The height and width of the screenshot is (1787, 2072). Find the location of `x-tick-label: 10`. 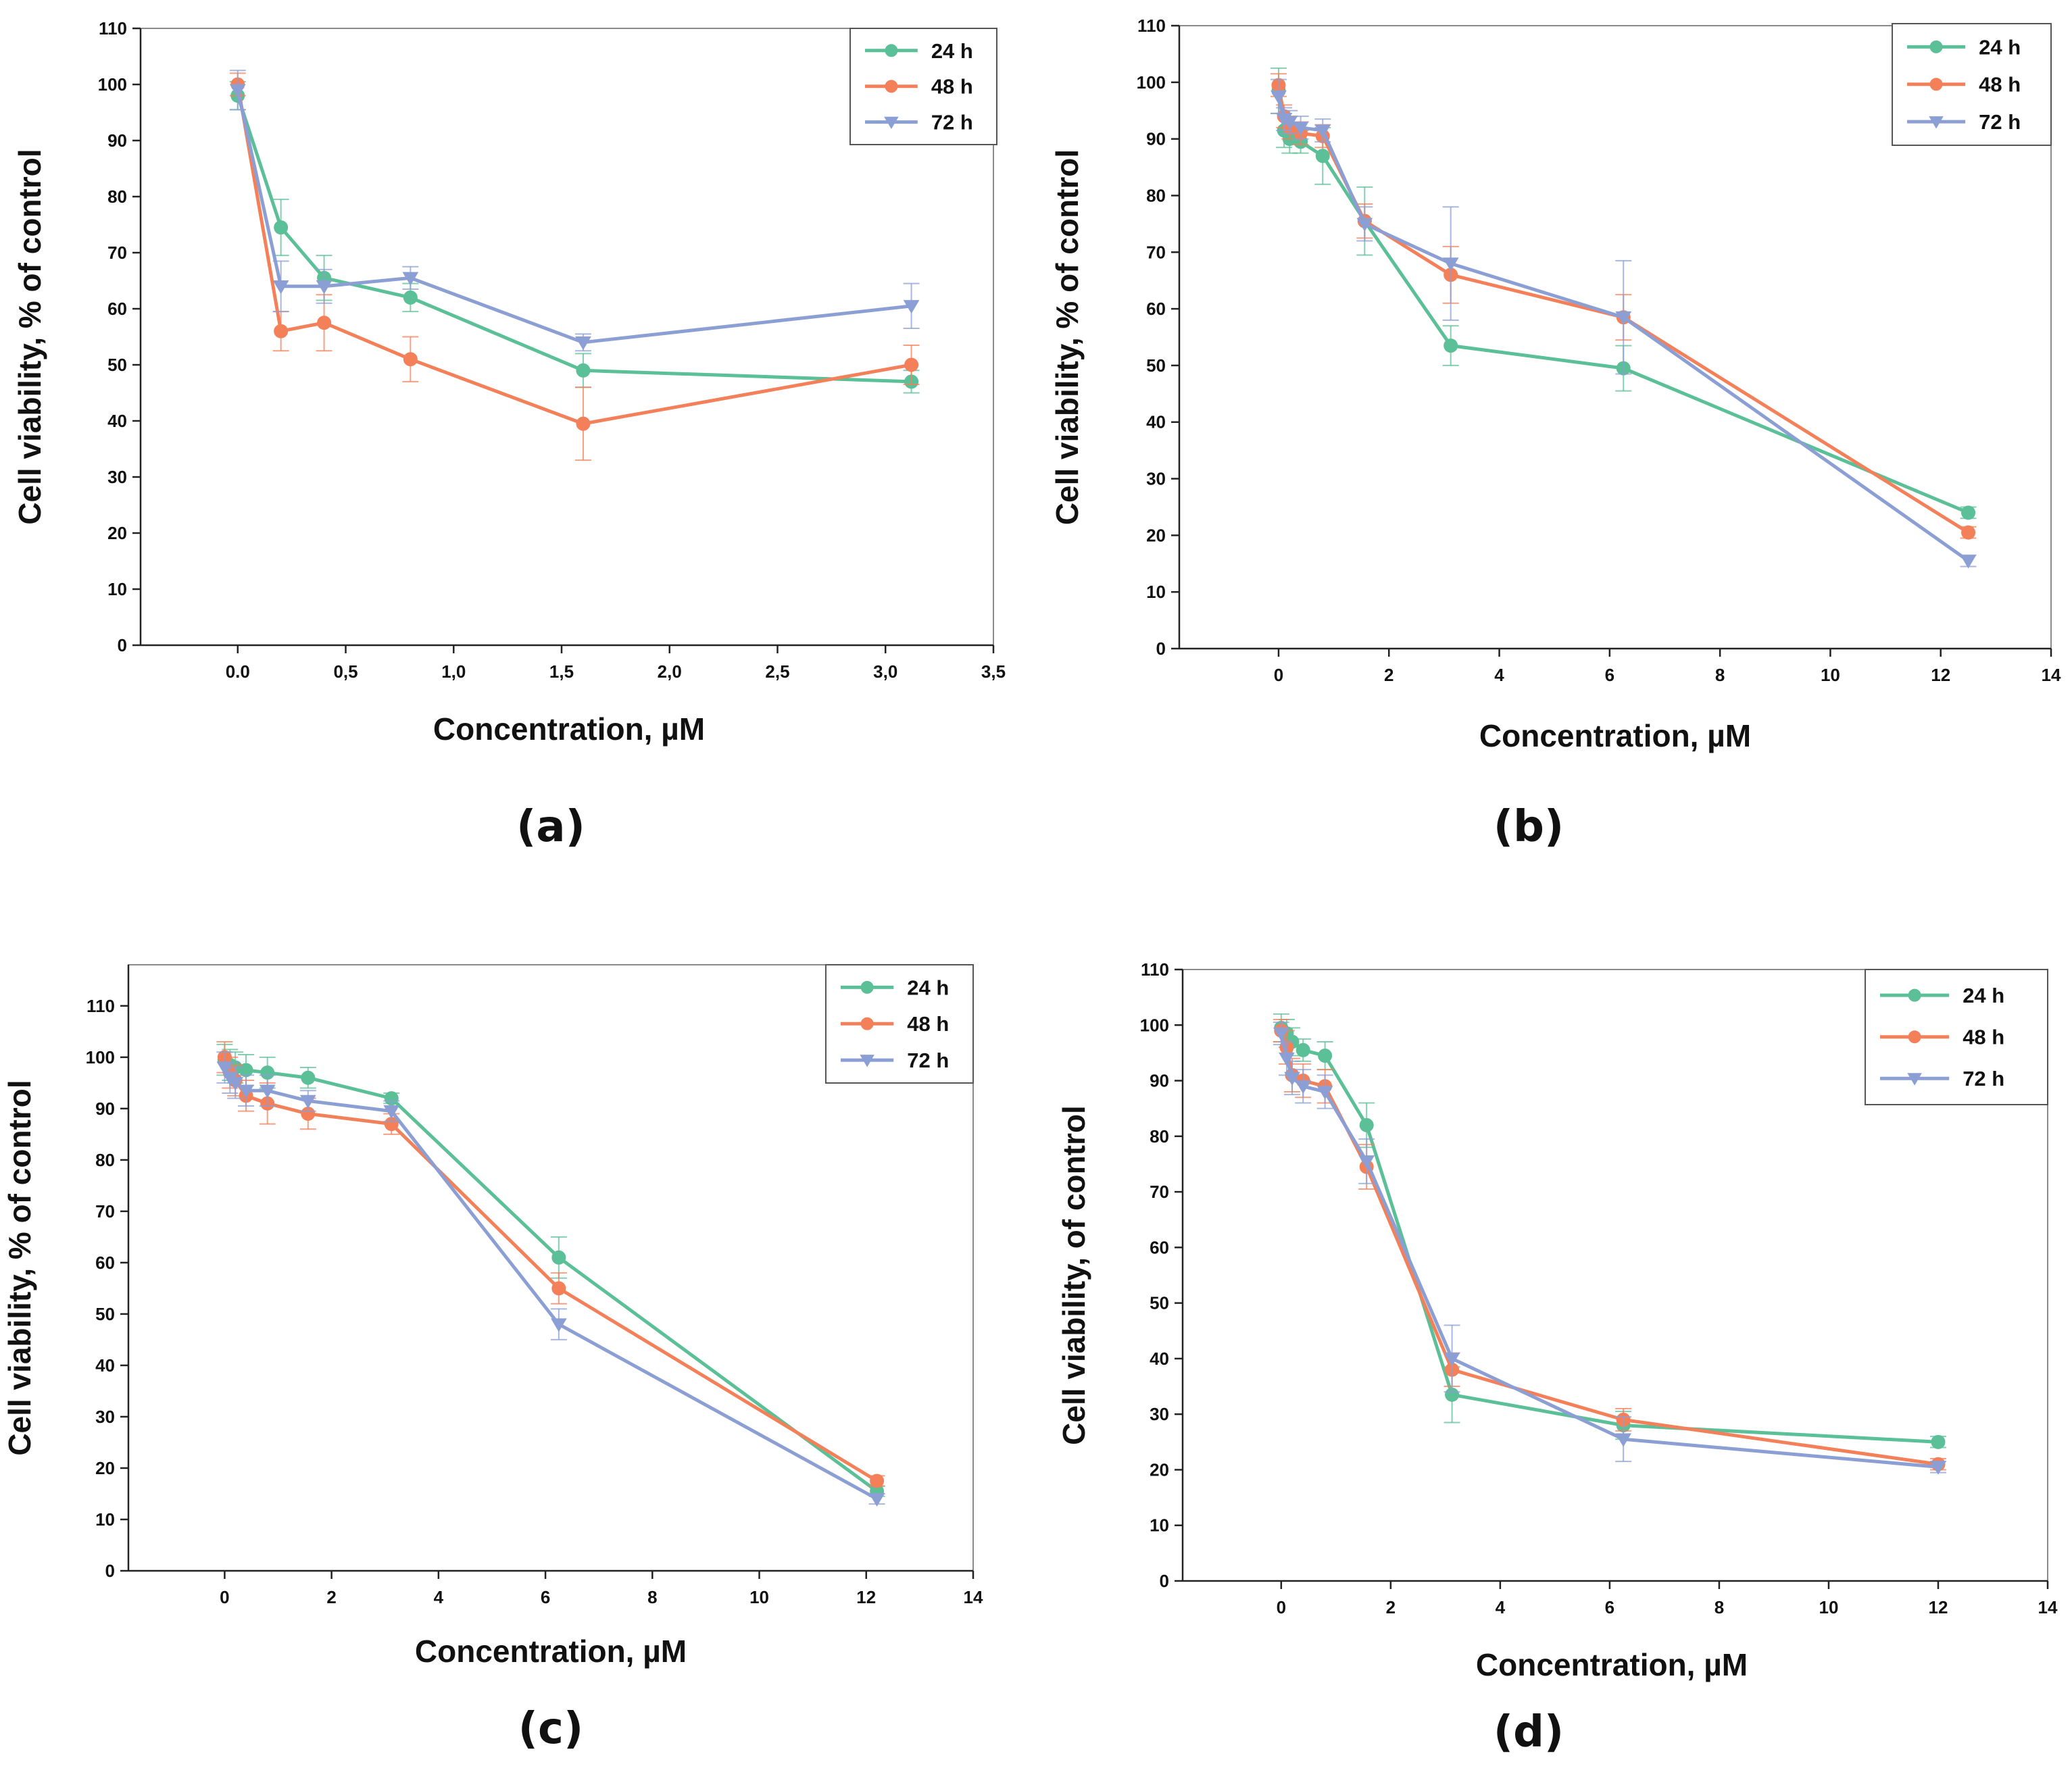

x-tick-label: 10 is located at coordinates (1830, 675).